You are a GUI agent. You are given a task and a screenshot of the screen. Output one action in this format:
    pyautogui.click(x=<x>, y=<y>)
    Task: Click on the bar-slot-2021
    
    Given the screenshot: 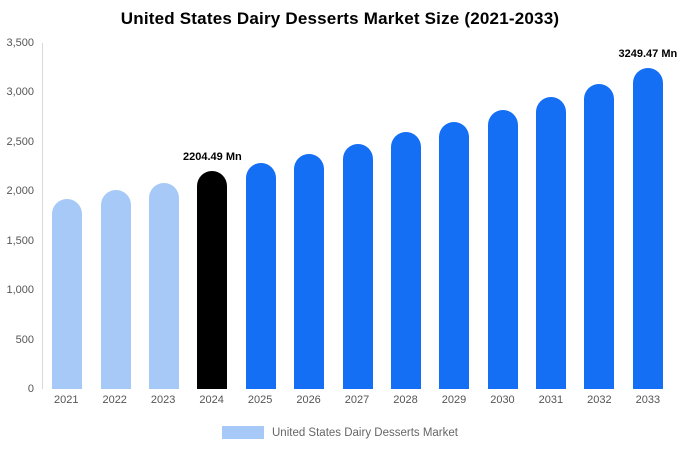 What is the action you would take?
    pyautogui.click(x=67, y=216)
    